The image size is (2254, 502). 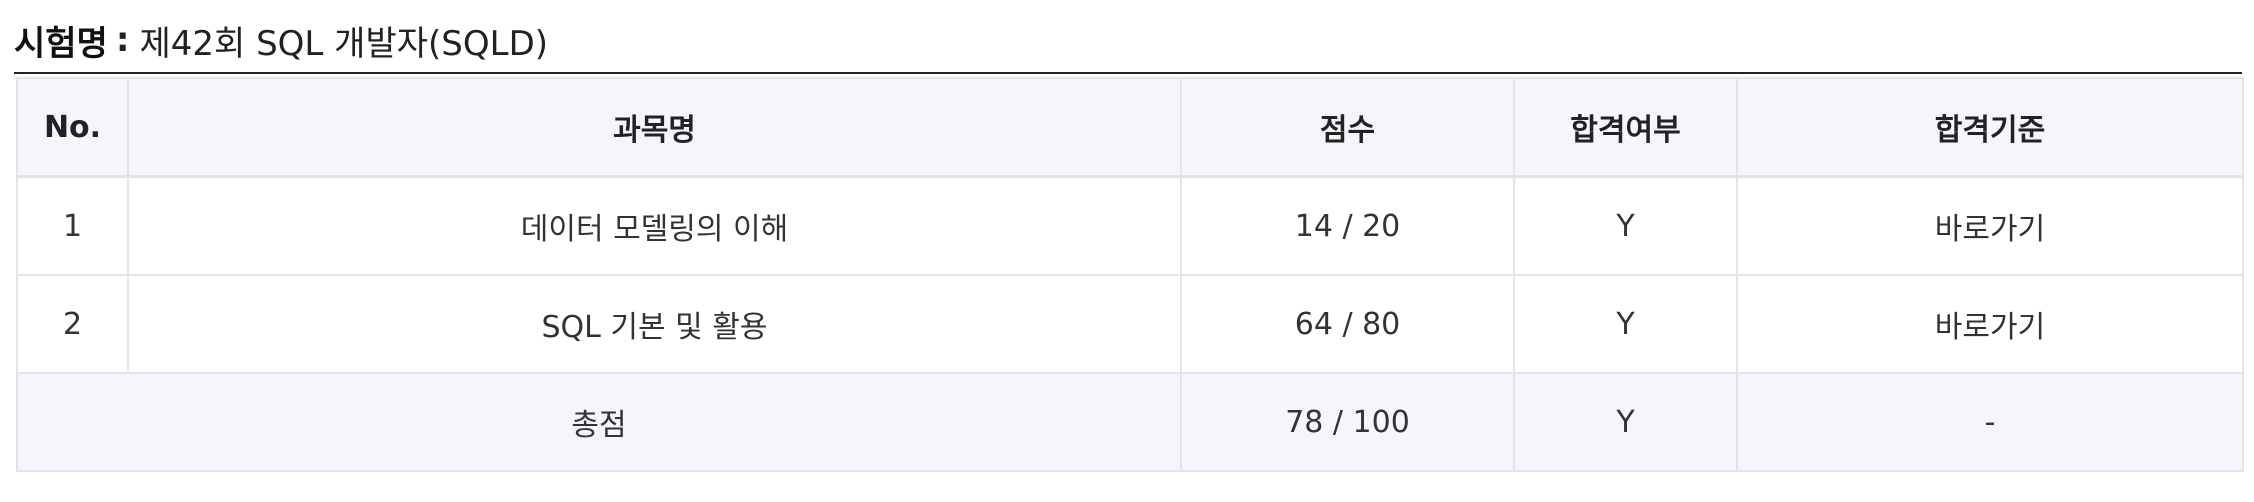 What do you see at coordinates (61, 43) in the screenshot?
I see `exam-title-label: 시험명` at bounding box center [61, 43].